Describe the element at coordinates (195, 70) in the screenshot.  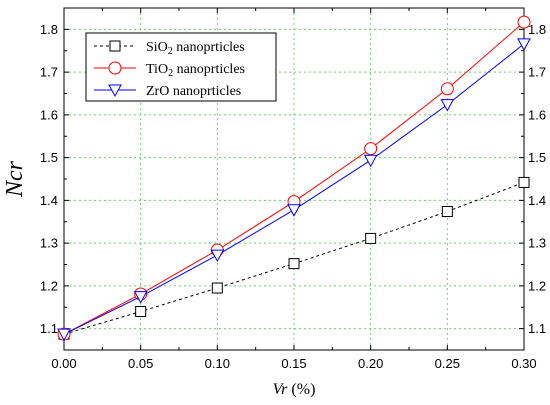
I see `legend-label: TiO2 nanoprticles` at that location.